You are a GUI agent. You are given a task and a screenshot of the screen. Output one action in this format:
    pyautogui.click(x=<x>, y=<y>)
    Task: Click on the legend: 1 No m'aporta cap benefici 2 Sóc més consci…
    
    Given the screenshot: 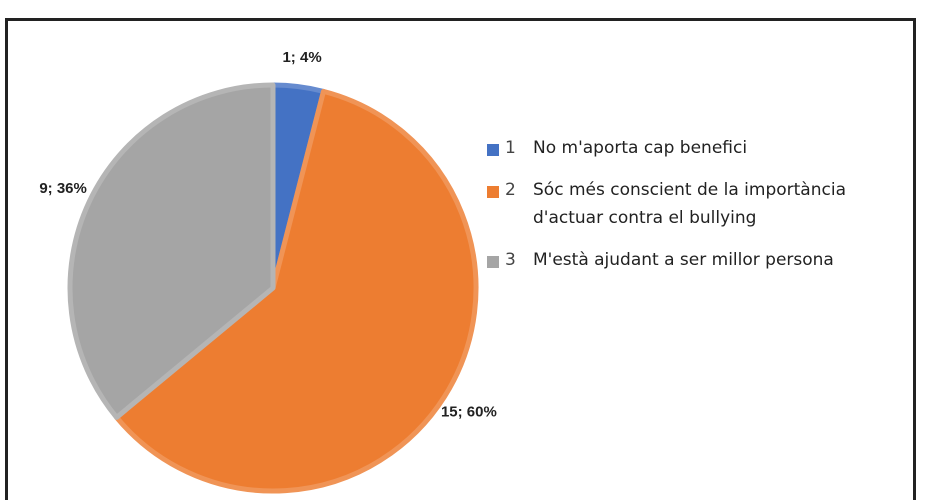 What is the action you would take?
    pyautogui.click(x=702, y=215)
    